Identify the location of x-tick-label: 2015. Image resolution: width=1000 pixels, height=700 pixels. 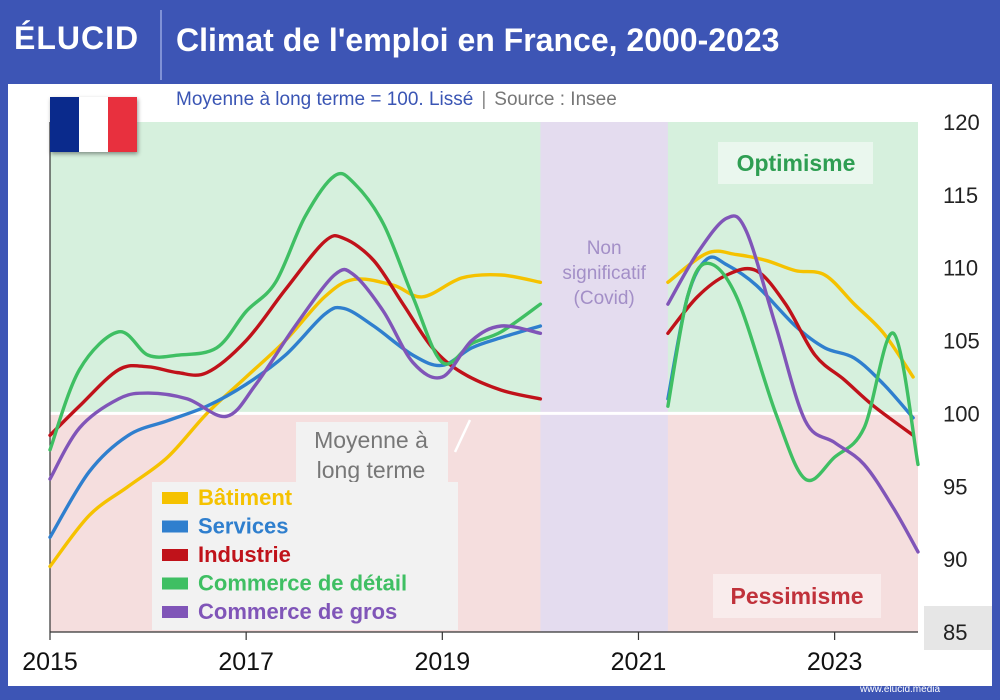
(50, 662).